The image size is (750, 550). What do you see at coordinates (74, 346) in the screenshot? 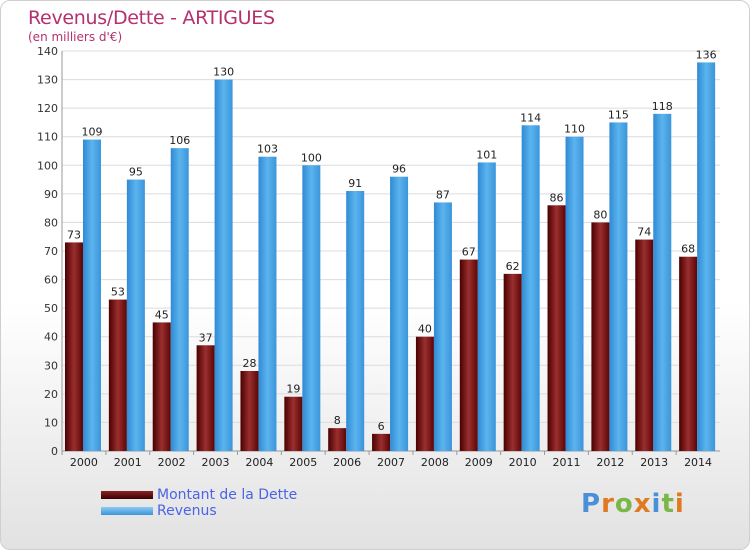
I see `bar-dette-2000` at bounding box center [74, 346].